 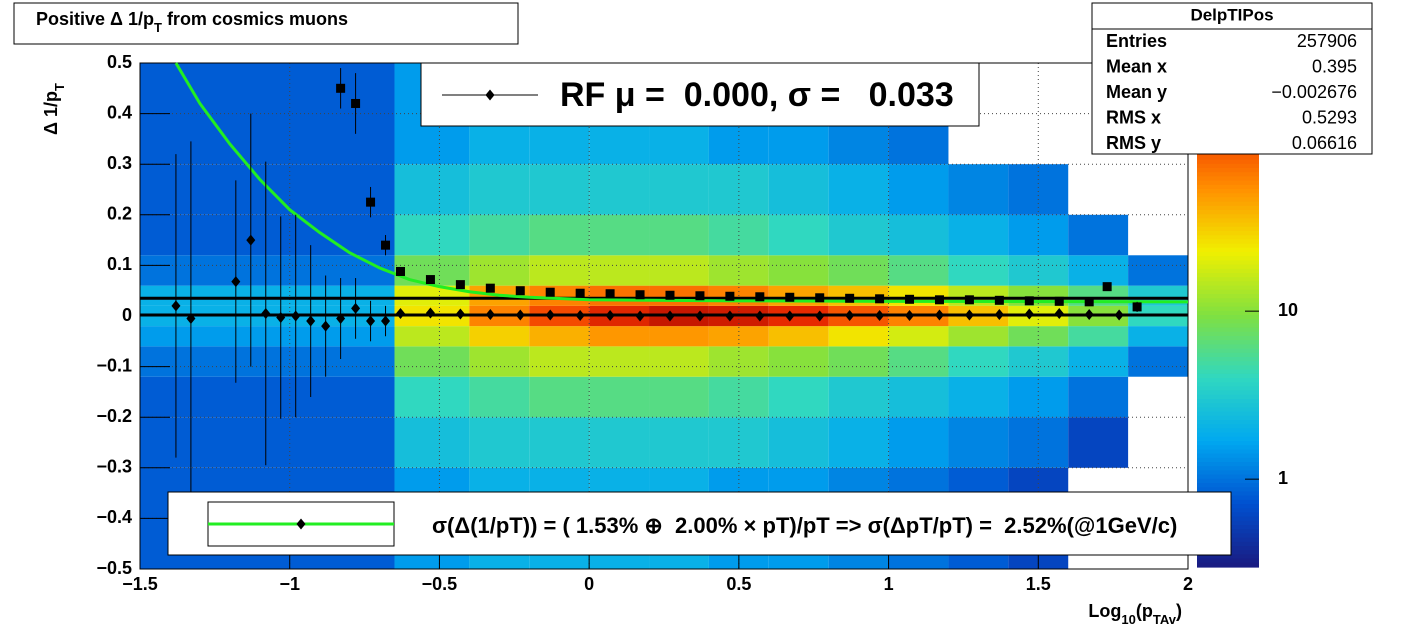 What do you see at coordinates (440, 584) in the screenshot?
I see `x-tick-label: −0.5` at bounding box center [440, 584].